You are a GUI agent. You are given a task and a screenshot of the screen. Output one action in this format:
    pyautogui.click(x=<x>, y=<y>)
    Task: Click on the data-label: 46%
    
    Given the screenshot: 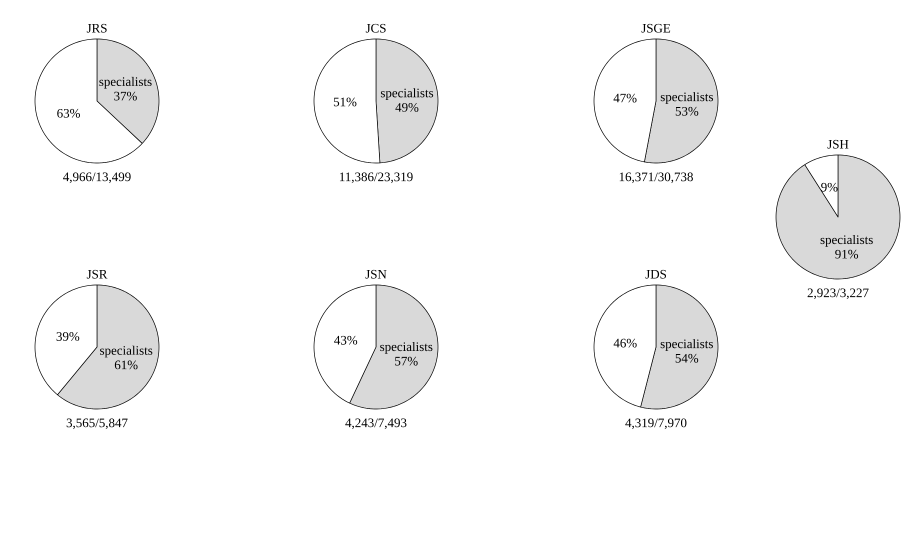 What is the action you would take?
    pyautogui.click(x=625, y=343)
    